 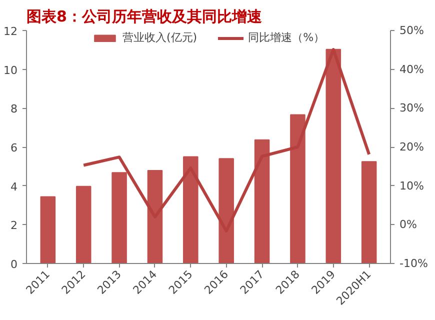 What do you see at coordinates (408, 225) in the screenshot?
I see `y2-tick-label: 0%` at bounding box center [408, 225].